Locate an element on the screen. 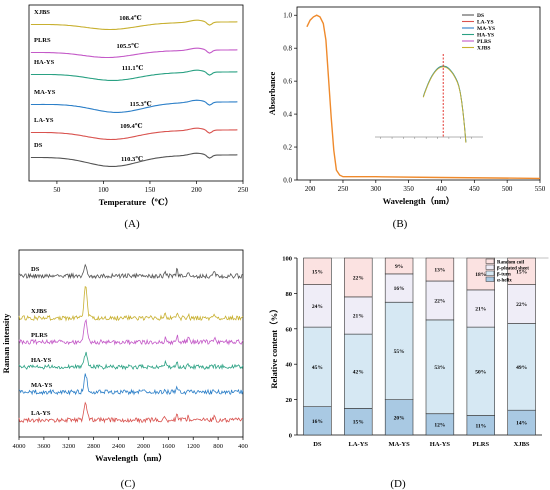 This screenshot has height=490, width=550. x-tick-label: 4000 is located at coordinates (19, 446).